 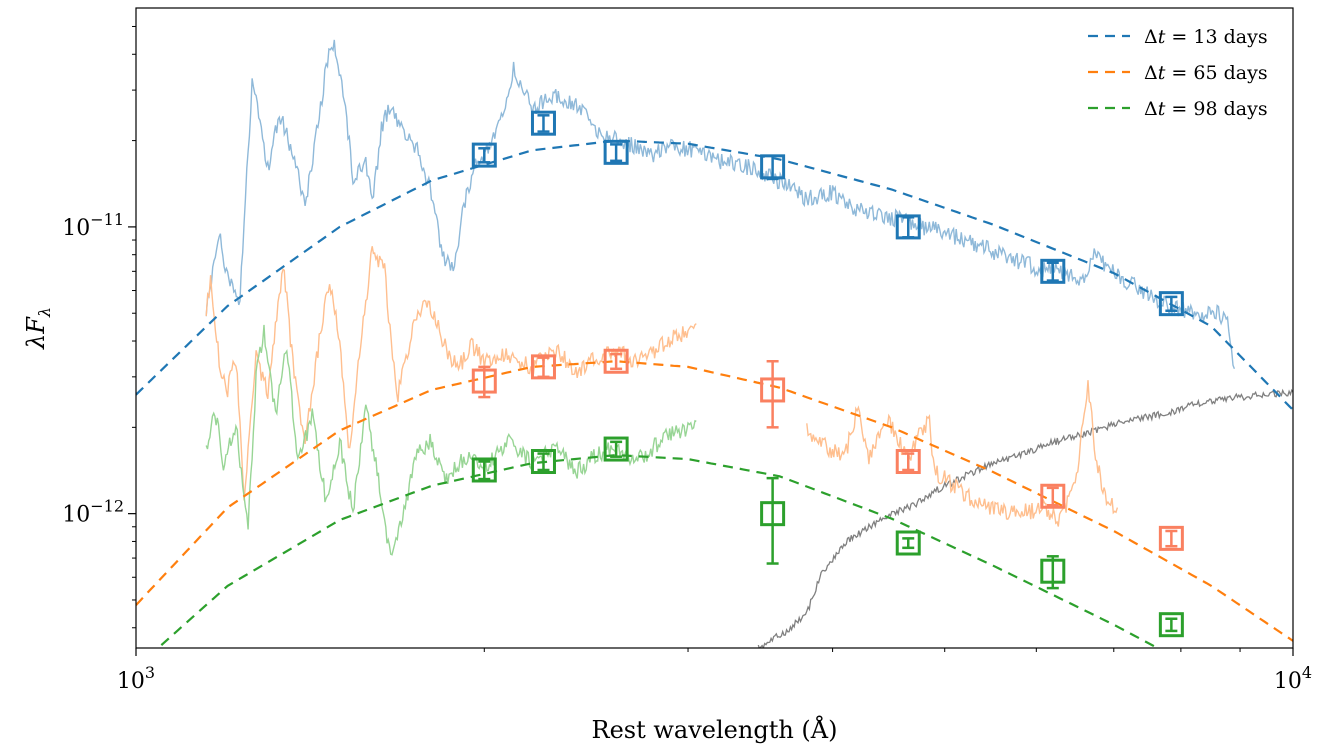 What do you see at coordinates (150, 672) in the screenshot?
I see `x-tick-label-exponent: 3` at bounding box center [150, 672].